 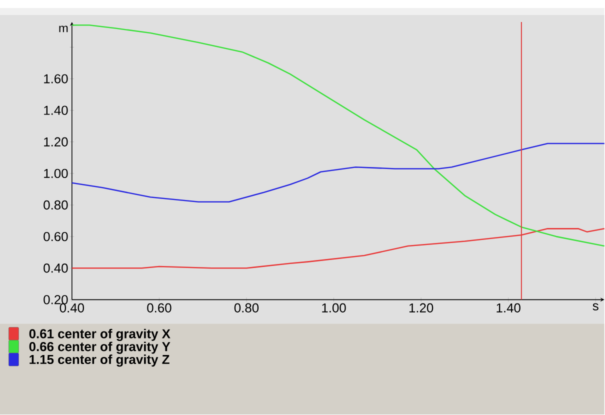 I want to click on y-tick-label: 1.00, so click(x=56, y=173).